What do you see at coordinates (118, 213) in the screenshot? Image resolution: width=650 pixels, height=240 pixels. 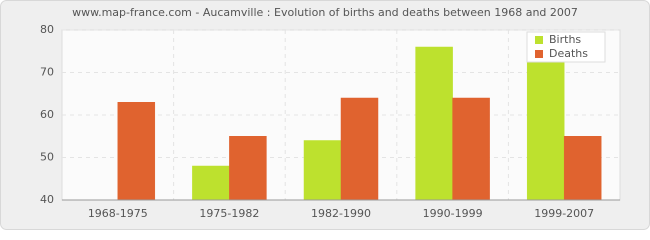 I see `x-tick-label: 1968-1975` at bounding box center [118, 213].